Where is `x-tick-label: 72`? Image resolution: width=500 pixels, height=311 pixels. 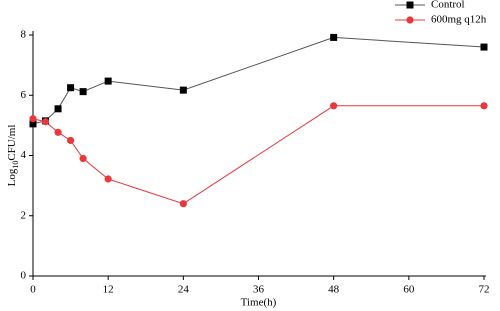 x-tick-label: 72 is located at coordinates (484, 290).